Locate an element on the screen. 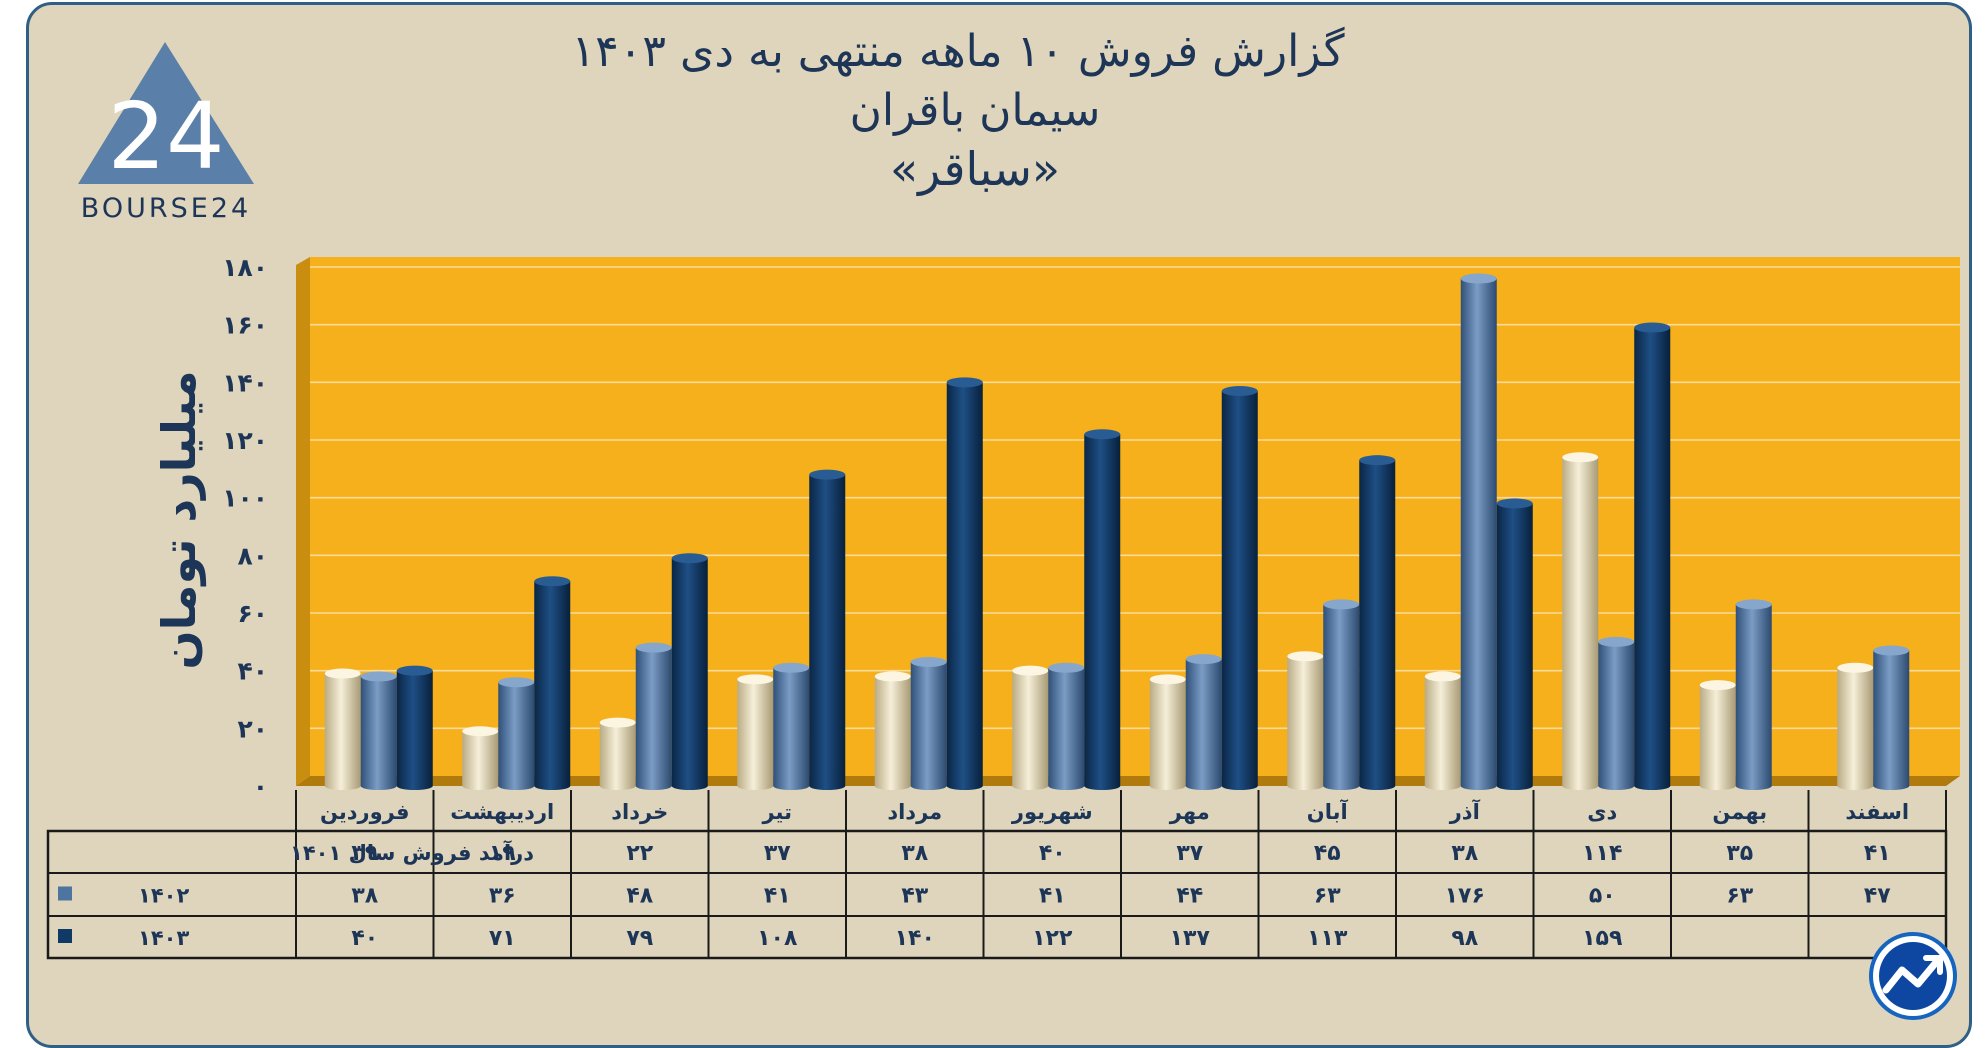 This screenshot has width=1986, height=1048. data-label: ۷۱ is located at coordinates (502, 938).